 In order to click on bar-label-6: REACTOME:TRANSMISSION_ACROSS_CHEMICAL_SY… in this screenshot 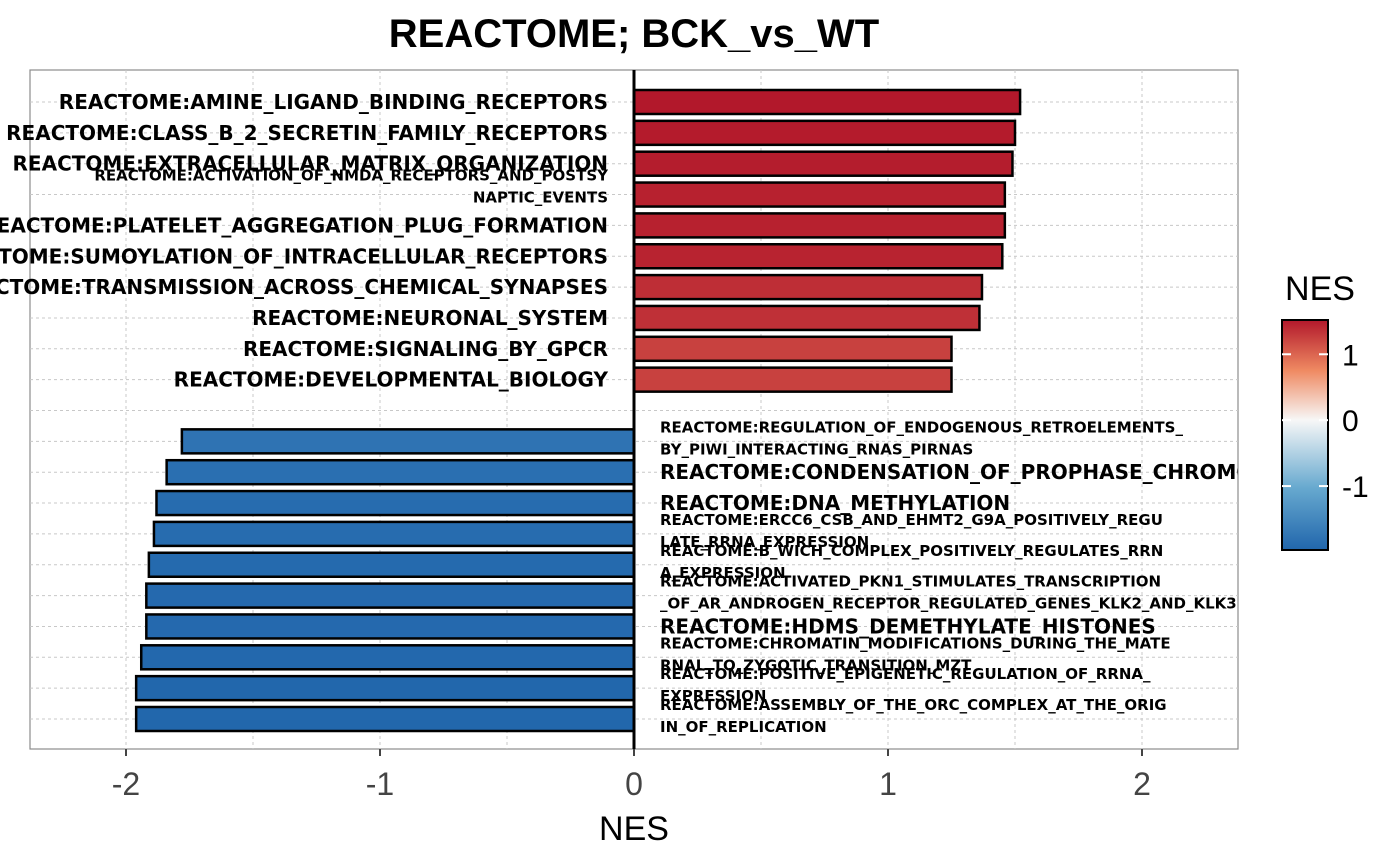, I will do `click(304, 287)`.